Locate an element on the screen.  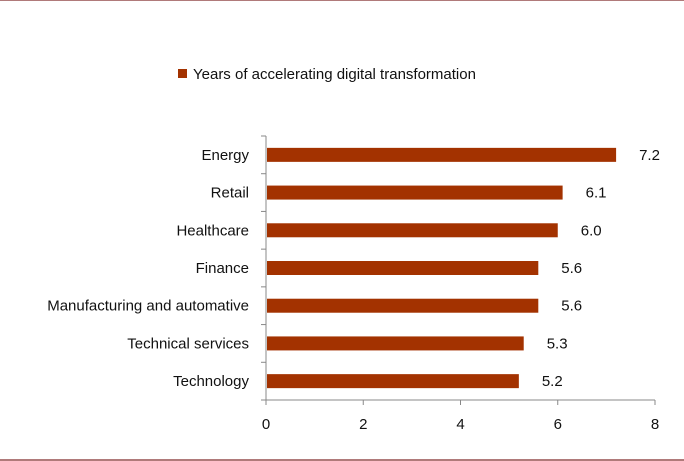
data-labels: 7.2 6.1 6.0 5.6 5.6 5.3 5.2 is located at coordinates (601, 268).